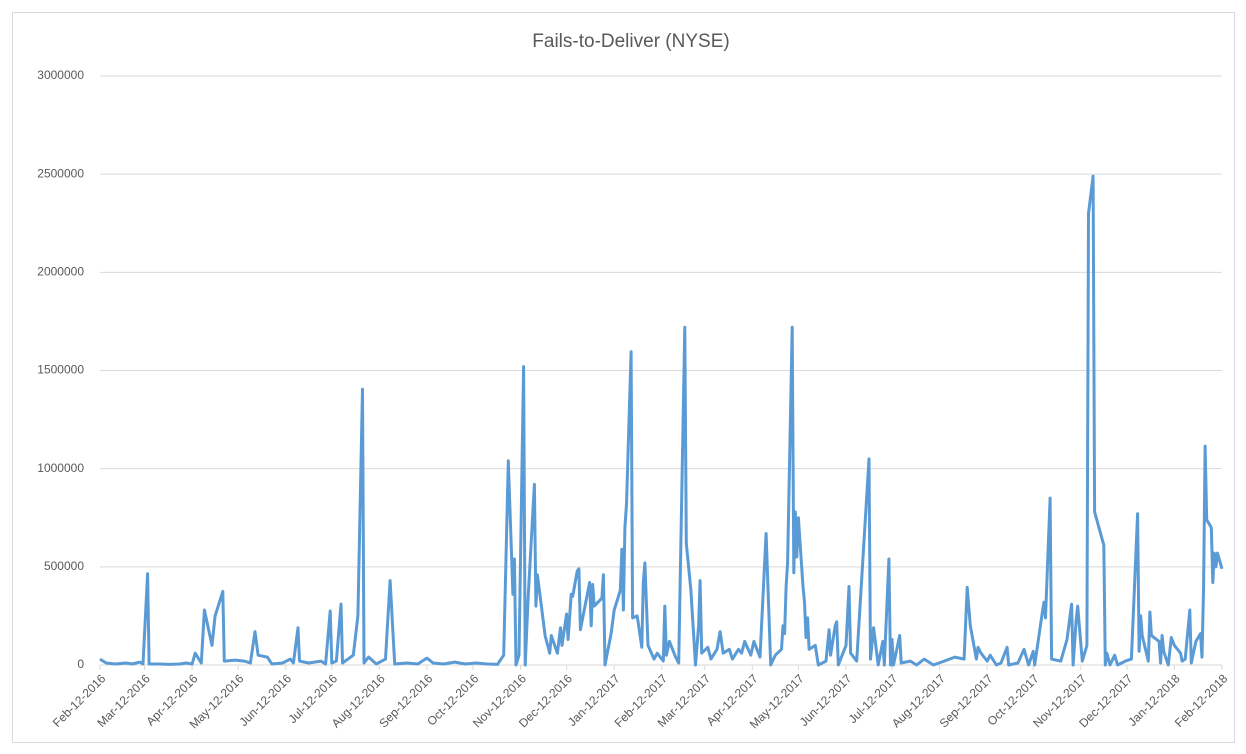 The width and height of the screenshot is (1246, 754). What do you see at coordinates (64, 566) in the screenshot?
I see `y-tick-label: 500000` at bounding box center [64, 566].